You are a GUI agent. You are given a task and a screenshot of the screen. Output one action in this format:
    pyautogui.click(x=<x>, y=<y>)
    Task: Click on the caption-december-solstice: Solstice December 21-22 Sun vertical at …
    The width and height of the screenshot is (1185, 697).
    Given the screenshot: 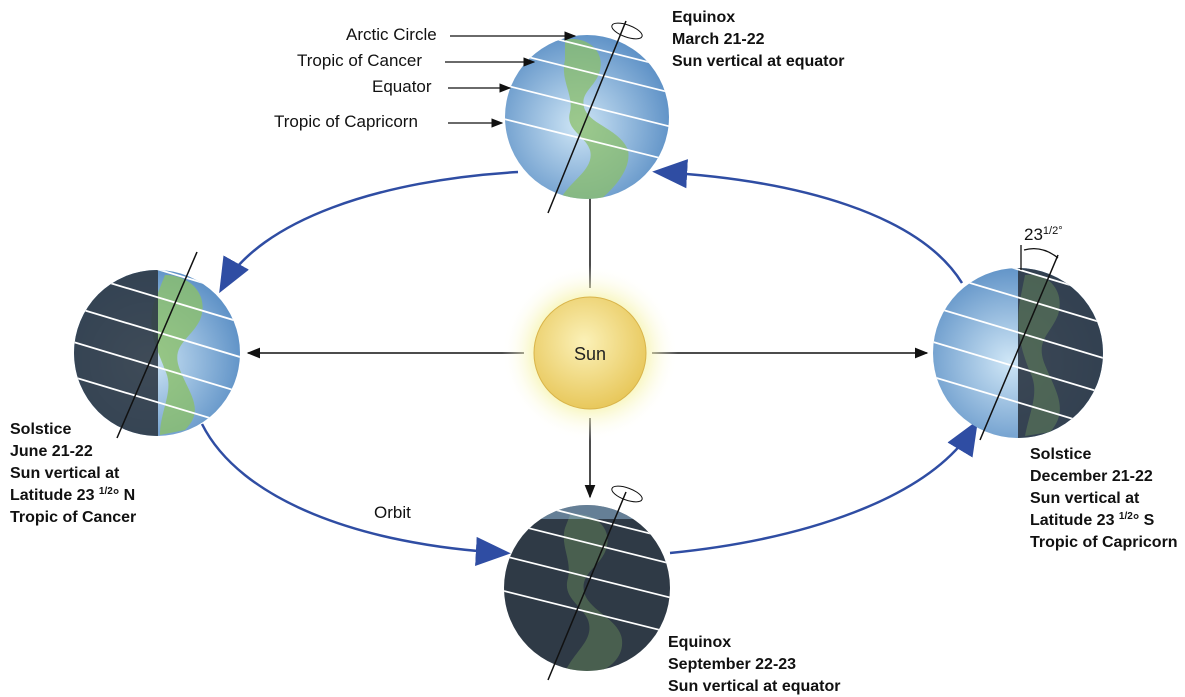 What is the action you would take?
    pyautogui.click(x=1104, y=498)
    